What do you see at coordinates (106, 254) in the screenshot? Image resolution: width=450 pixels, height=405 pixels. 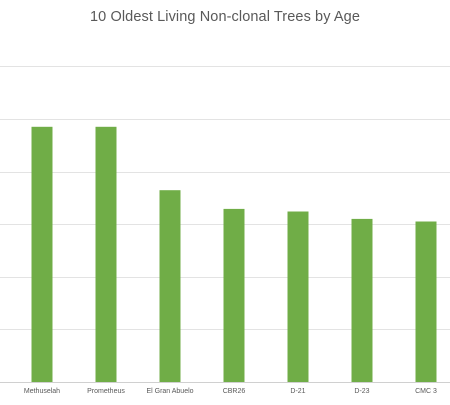 I see `bar-prometheus` at bounding box center [106, 254].